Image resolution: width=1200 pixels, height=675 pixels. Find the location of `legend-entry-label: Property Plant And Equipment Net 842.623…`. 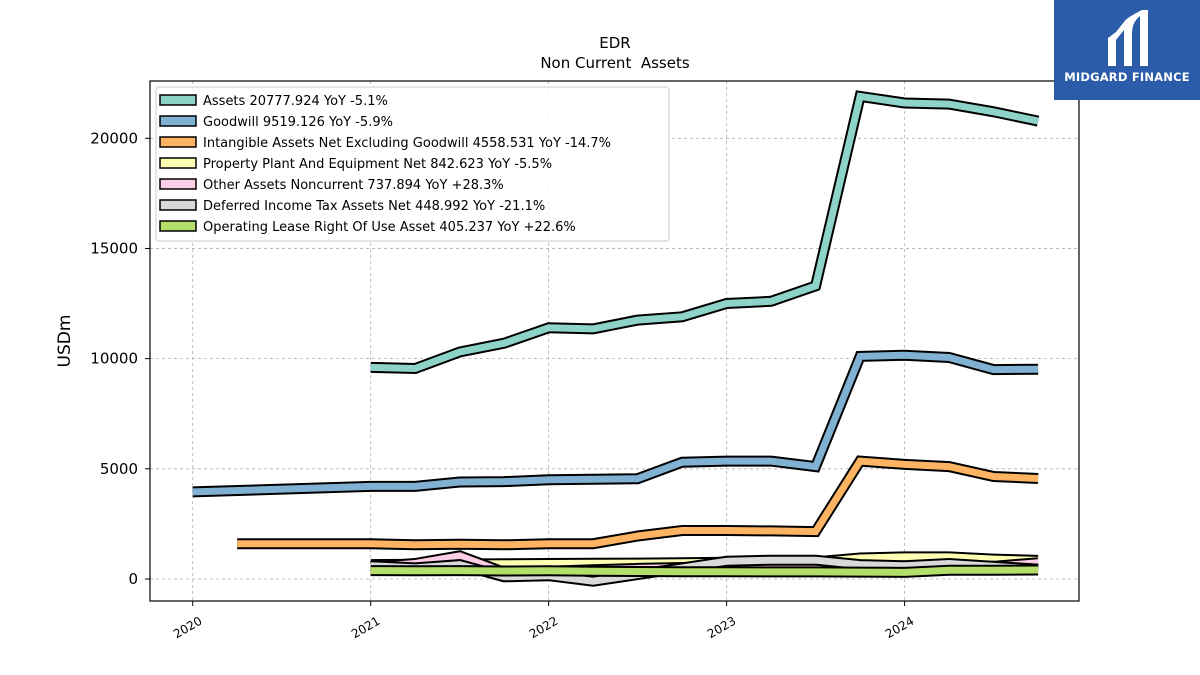

legend-entry-label: Property Plant And Equipment Net 842.623… is located at coordinates (377, 164).